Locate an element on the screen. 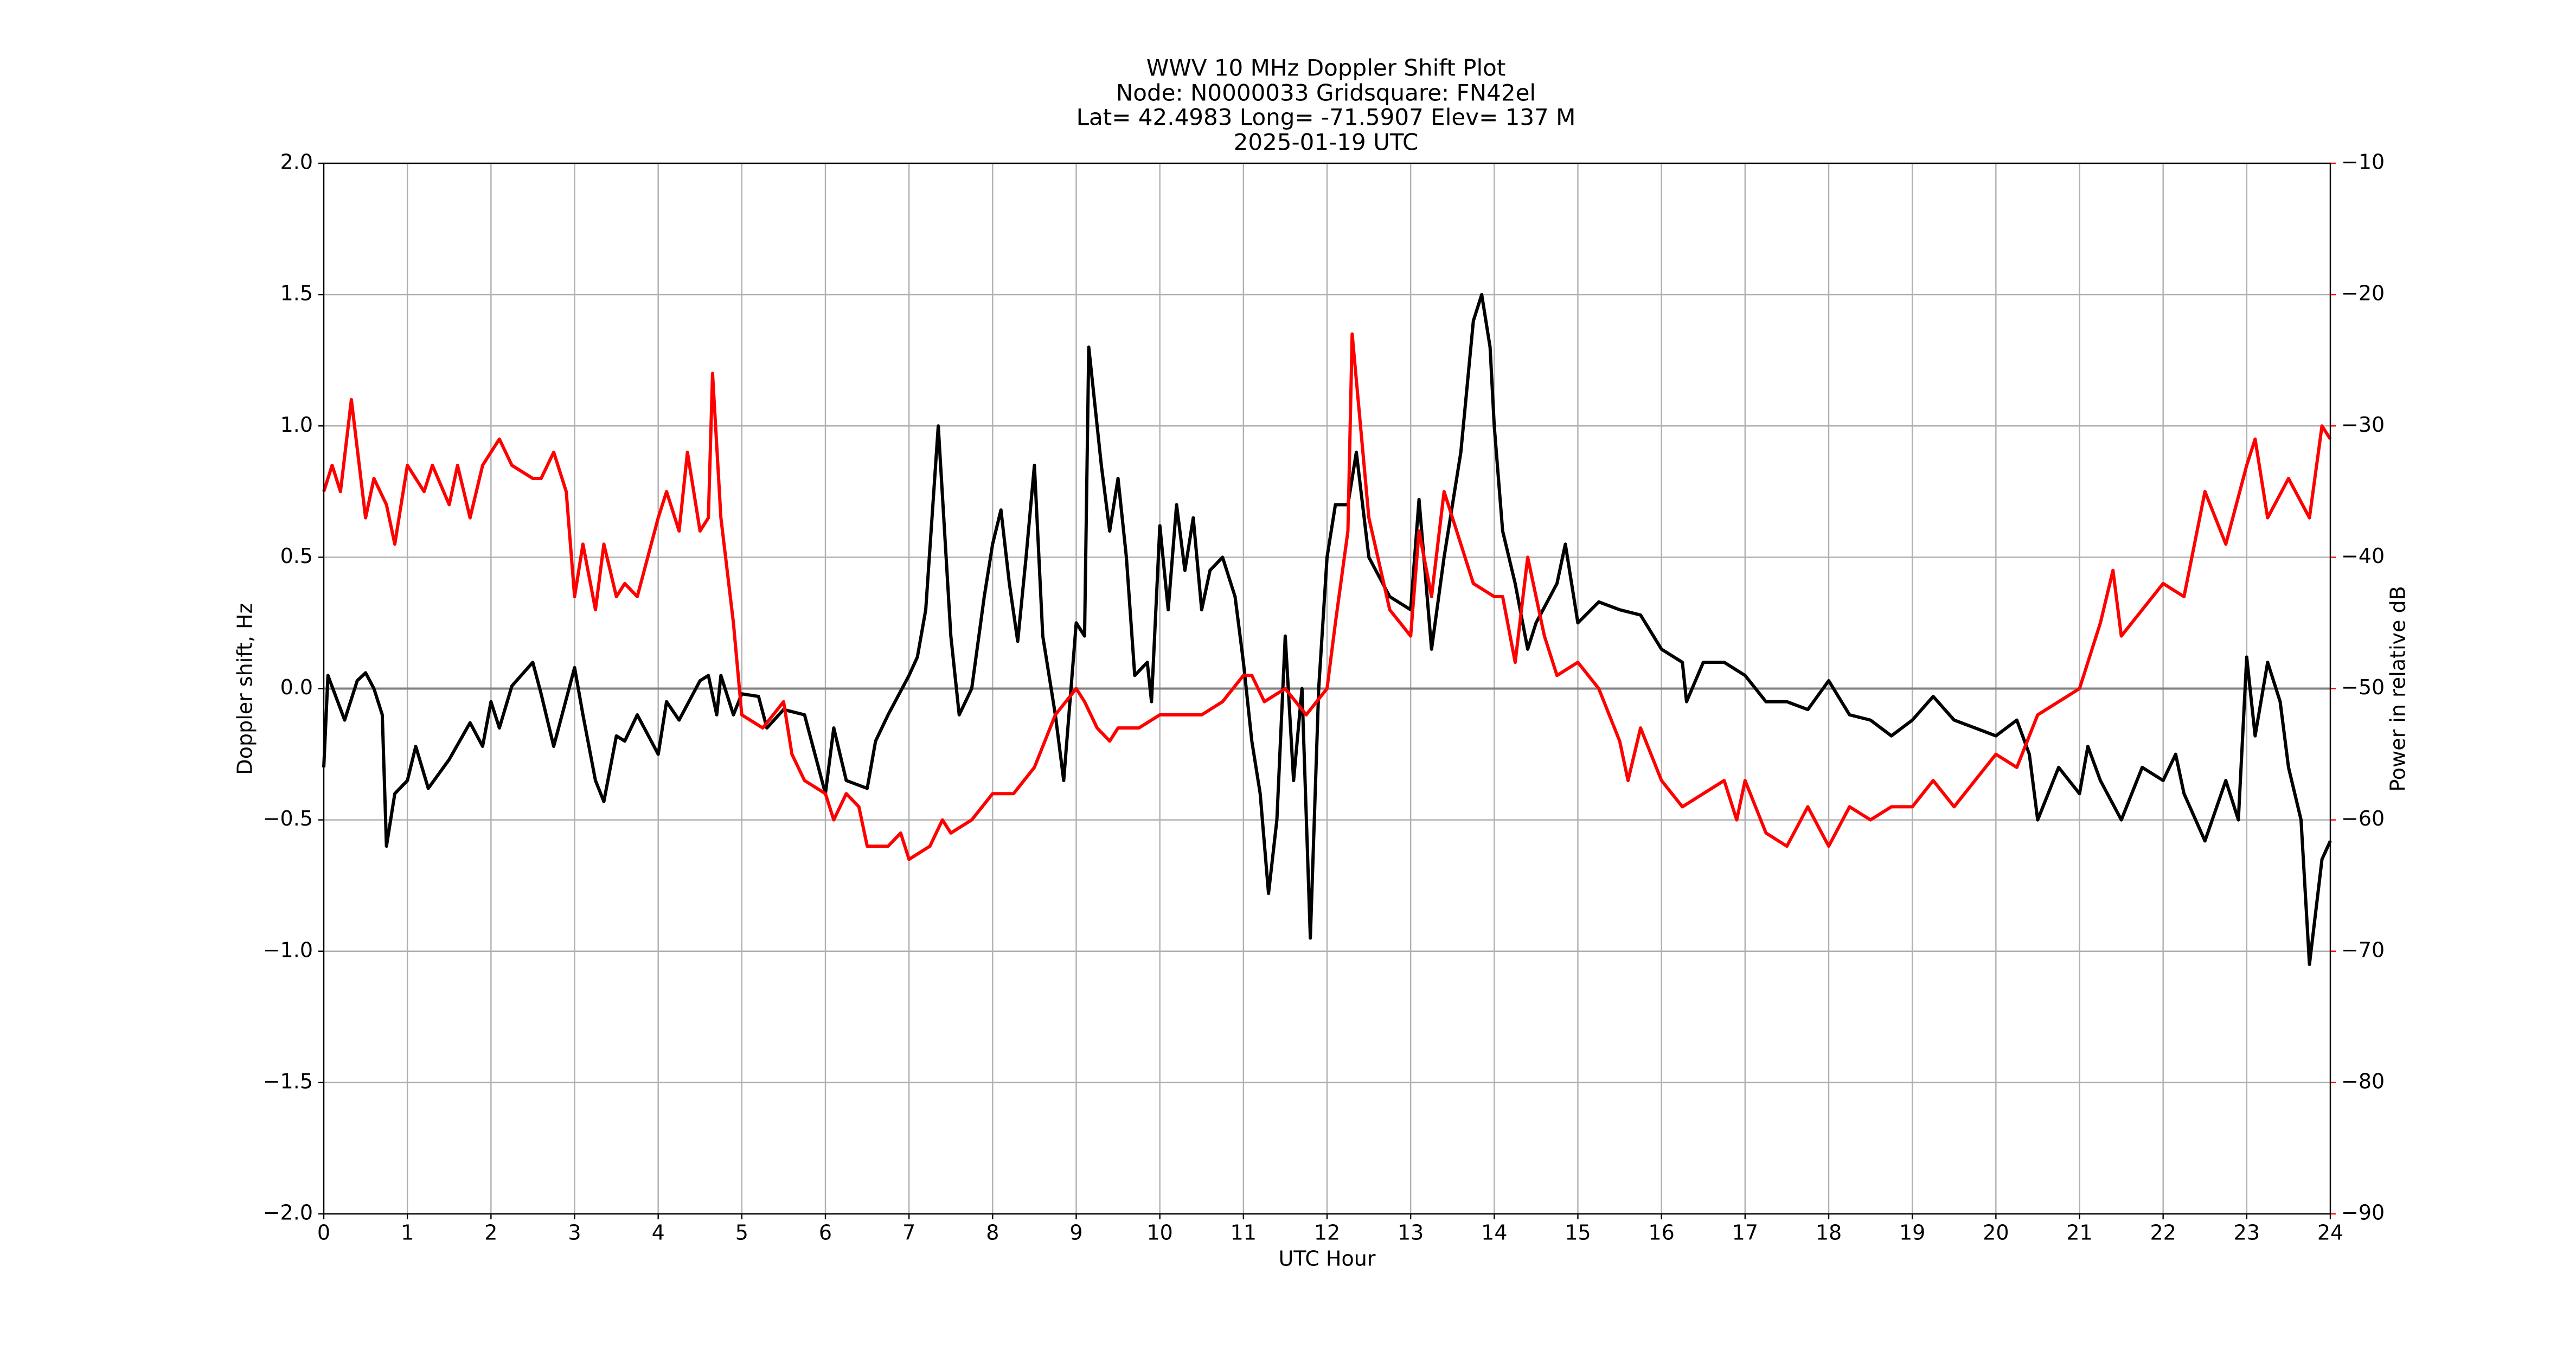 The image size is (2576, 1356). x-tick-label: 22 is located at coordinates (2163, 1233).